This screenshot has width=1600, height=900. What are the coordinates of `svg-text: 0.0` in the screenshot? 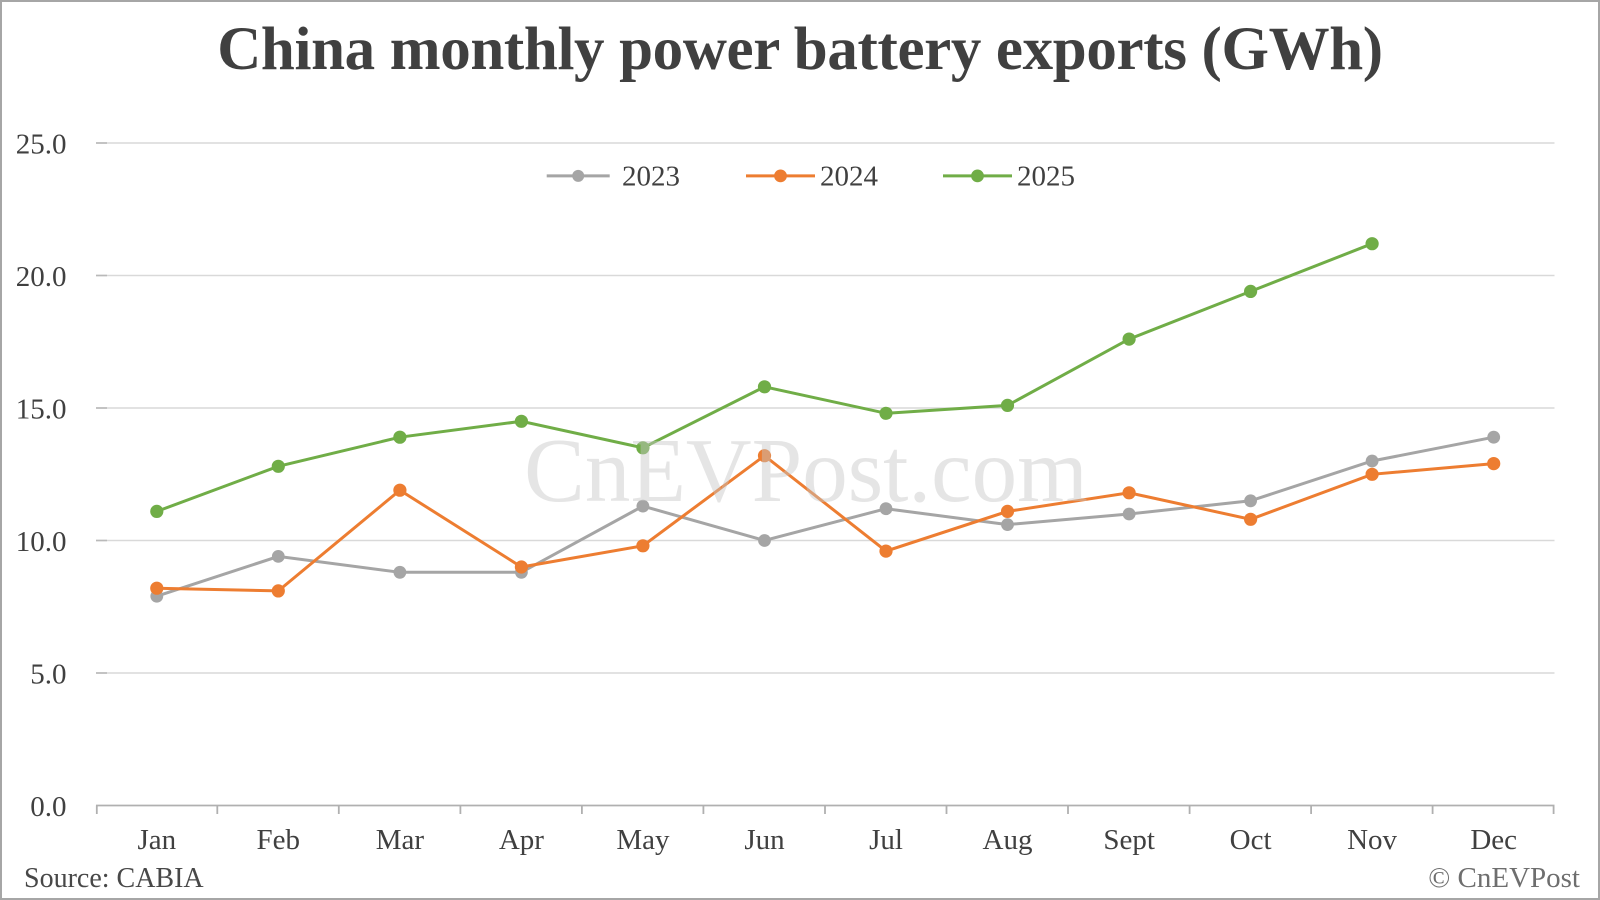 It's located at (48, 807).